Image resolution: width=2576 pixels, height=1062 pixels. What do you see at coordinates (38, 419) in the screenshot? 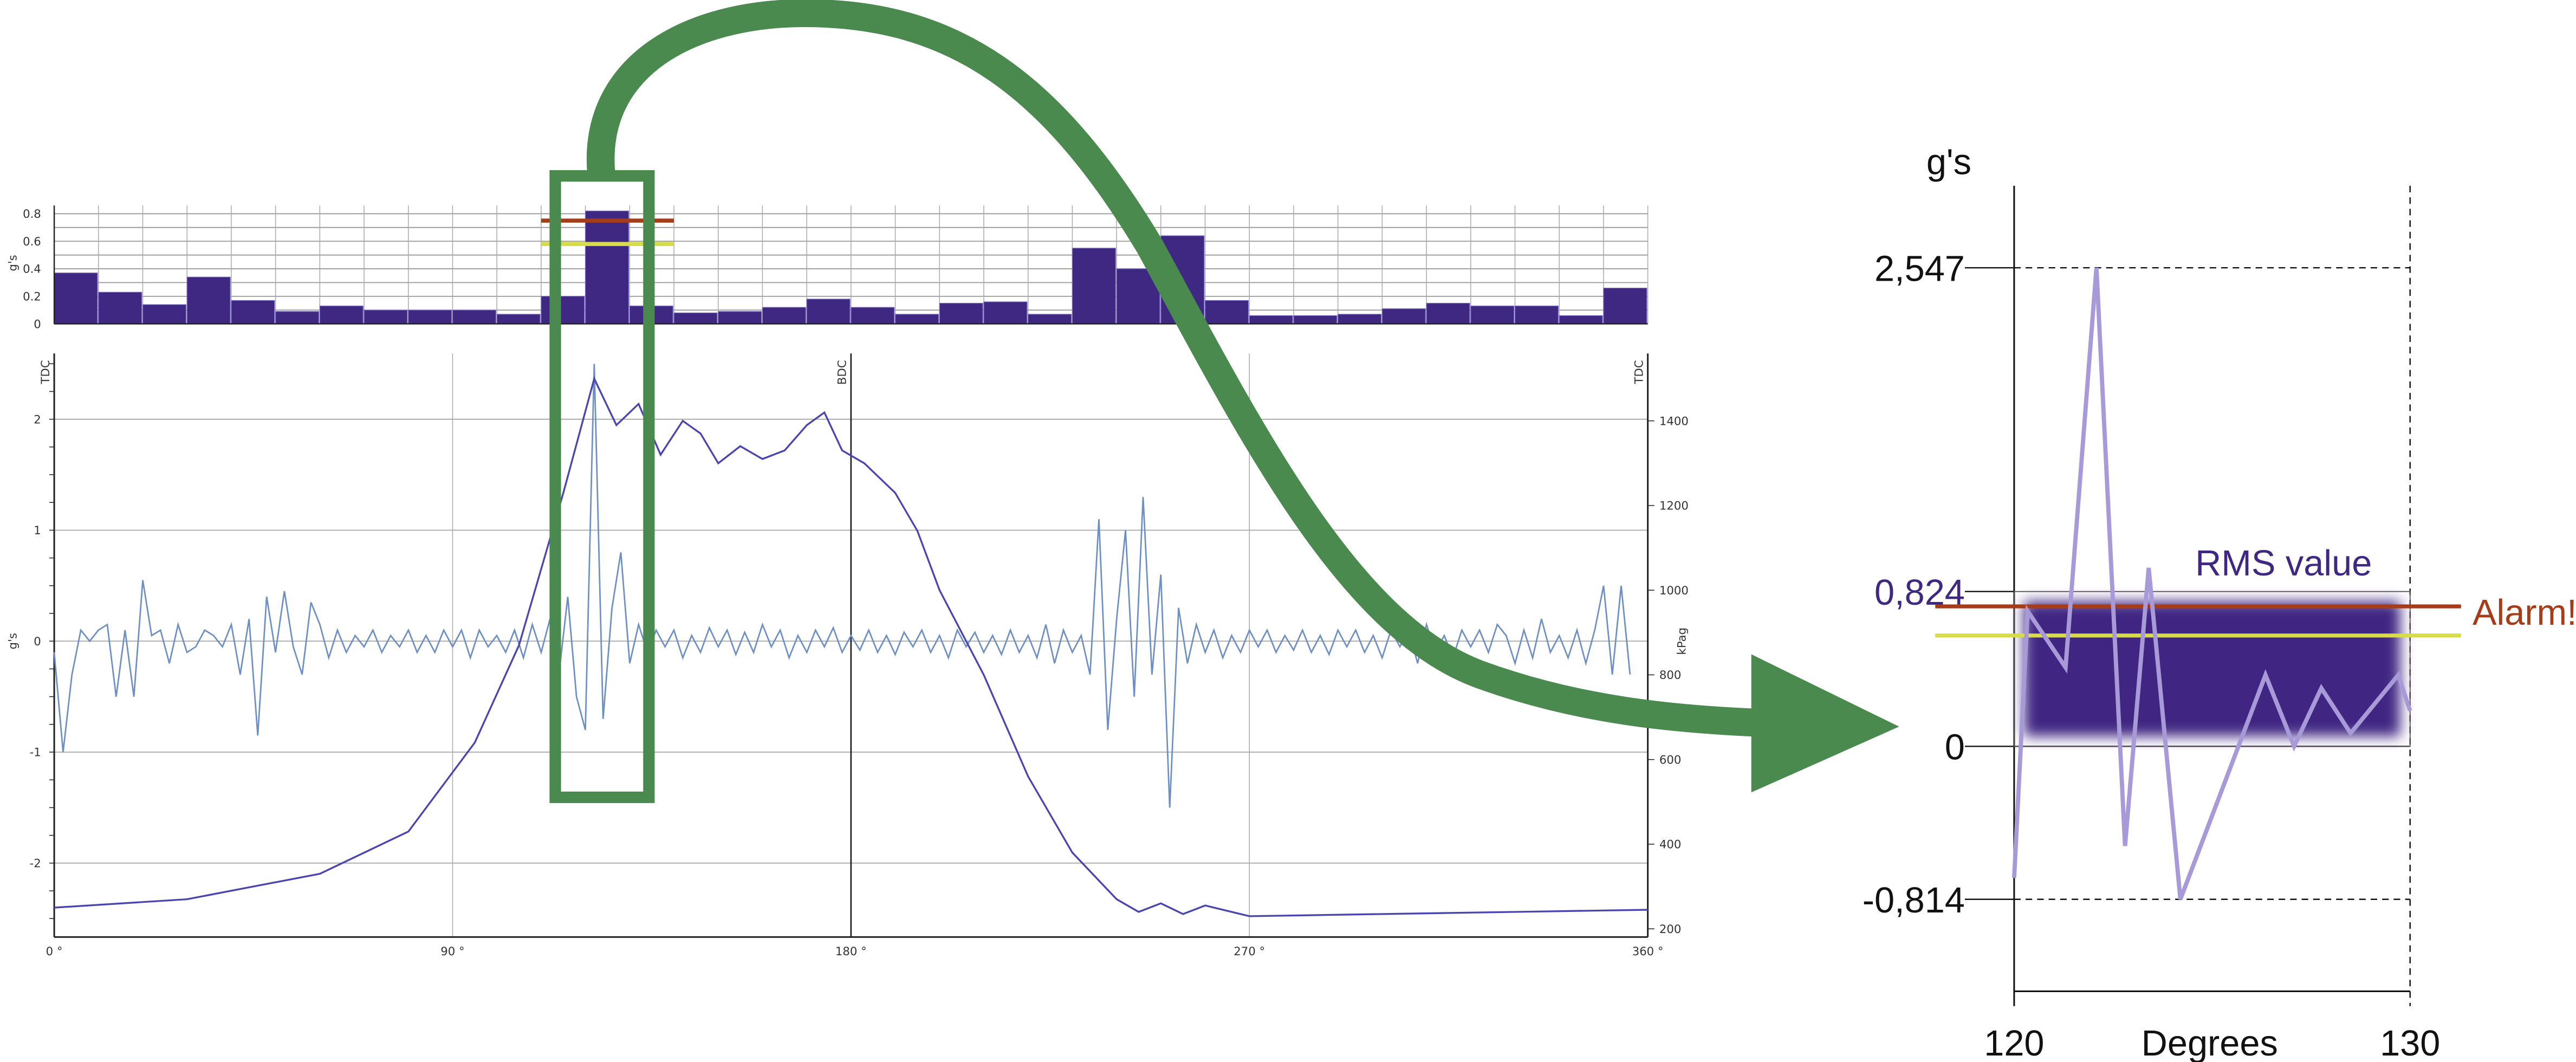
I see `y-tick-label: 2` at bounding box center [38, 419].